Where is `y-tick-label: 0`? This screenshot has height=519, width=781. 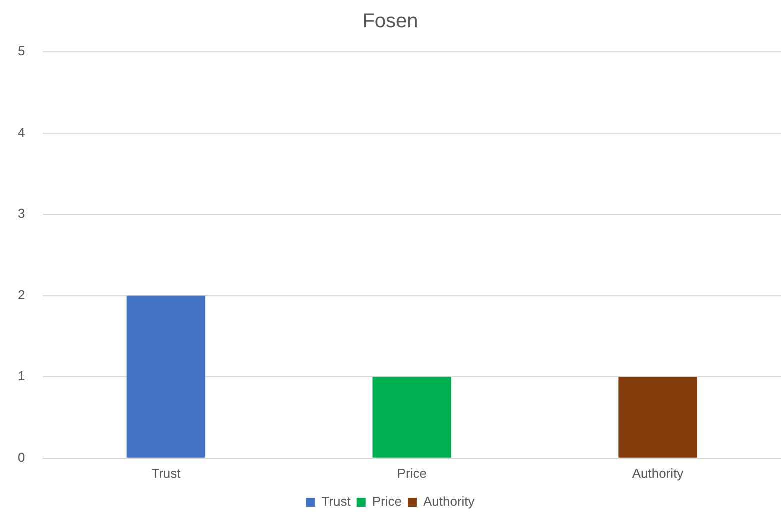 y-tick-label: 0 is located at coordinates (22, 457).